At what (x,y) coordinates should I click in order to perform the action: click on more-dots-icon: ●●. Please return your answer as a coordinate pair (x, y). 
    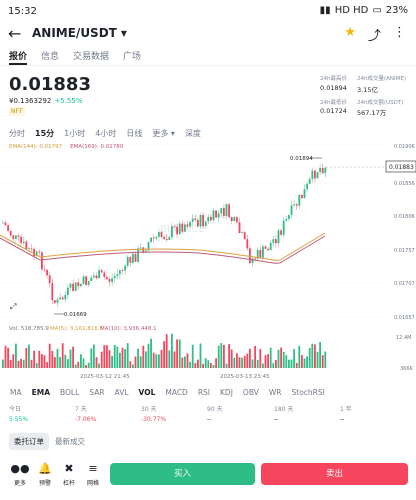
    Looking at the image, I should click on (20, 468).